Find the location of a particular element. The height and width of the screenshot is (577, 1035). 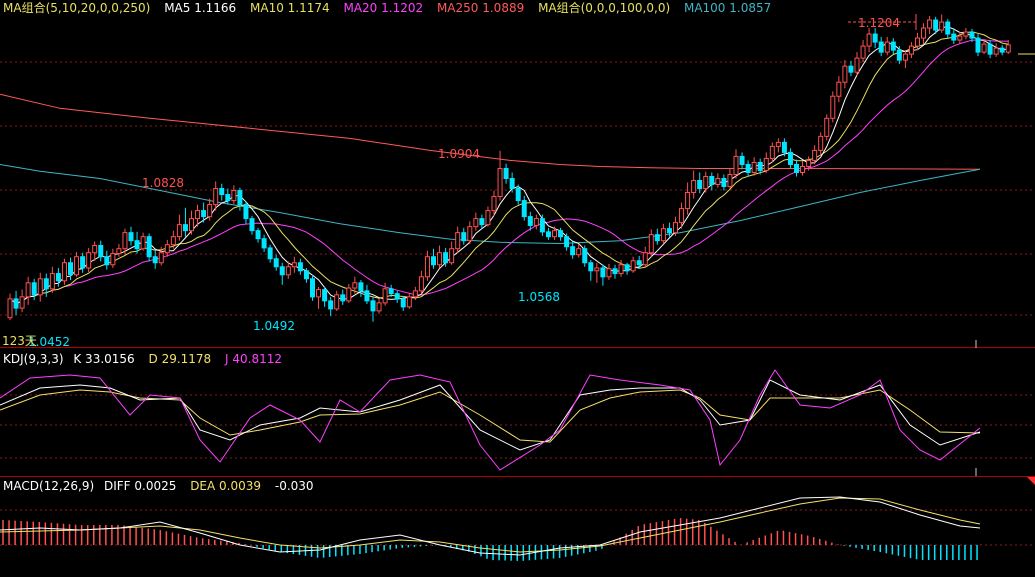

low-label-3: 1.0568 is located at coordinates (539, 297).